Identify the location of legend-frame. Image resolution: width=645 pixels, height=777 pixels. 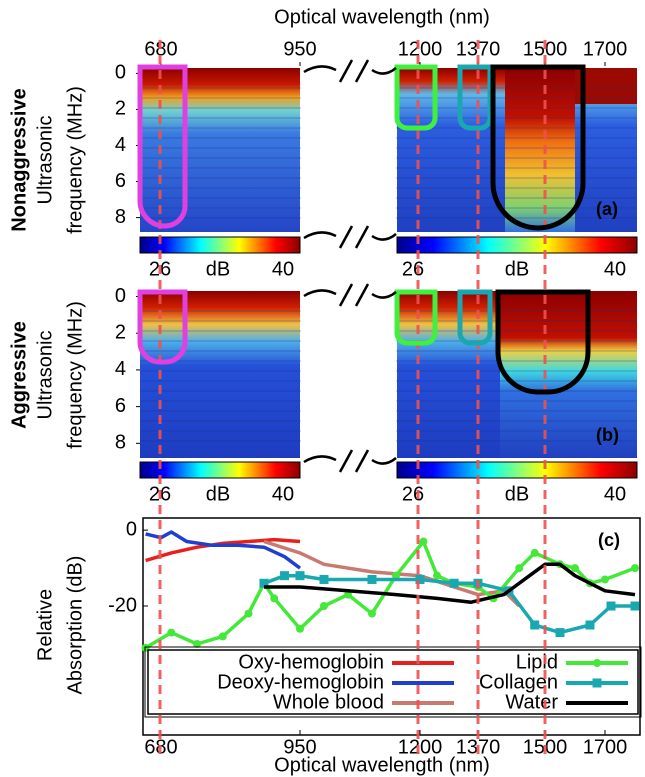
(393, 682).